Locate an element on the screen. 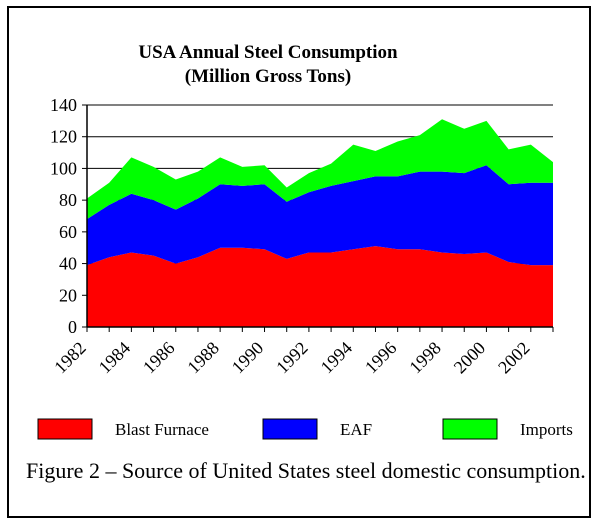 This screenshot has width=600, height=531. chart-subtitle: (Million Gross Tons) is located at coordinates (268, 76).